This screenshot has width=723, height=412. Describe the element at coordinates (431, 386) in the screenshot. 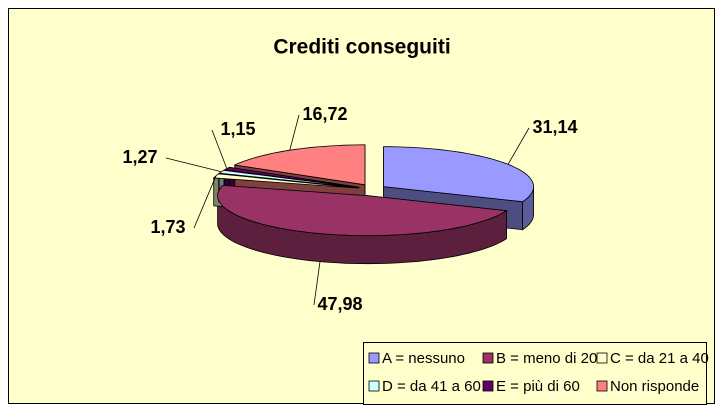

I see `legend-label: D = da 41 a 60` at that location.